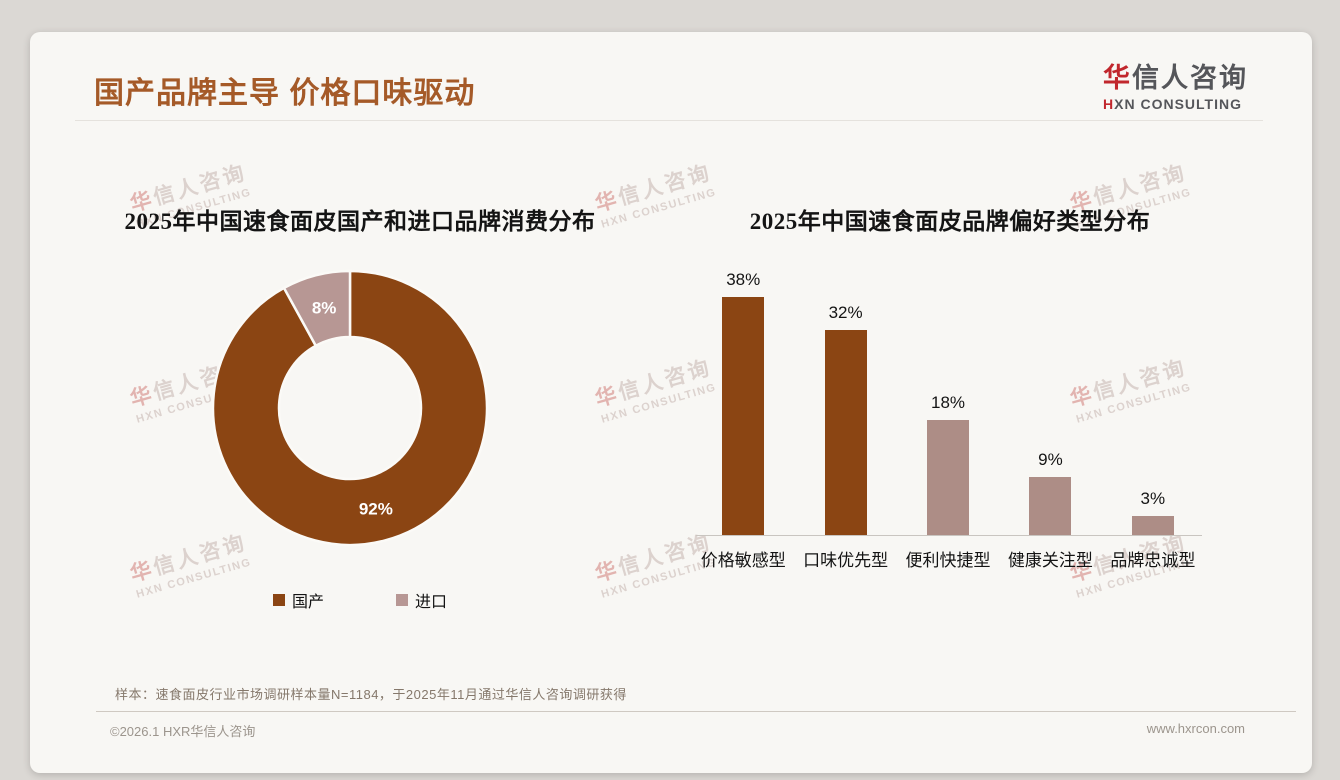  What do you see at coordinates (696, 711) in the screenshot?
I see `footer-divider` at bounding box center [696, 711].